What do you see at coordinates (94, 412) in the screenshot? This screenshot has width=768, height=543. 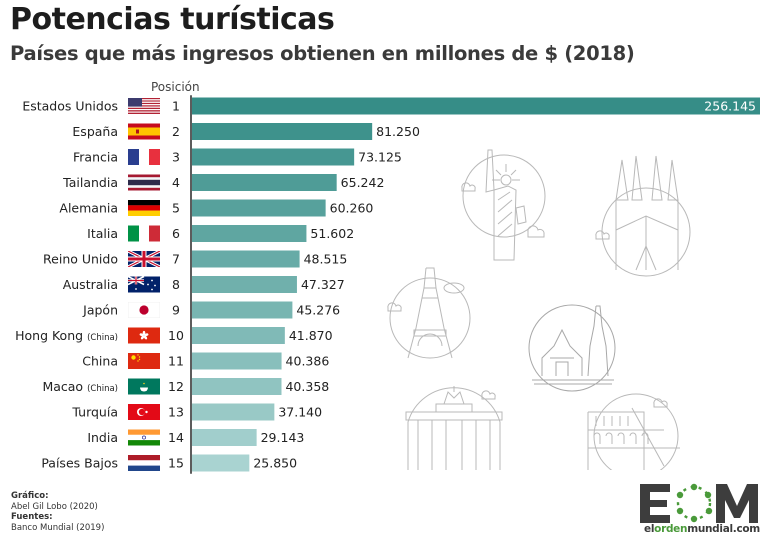 I see `country-label: Turquía` at bounding box center [94, 412].